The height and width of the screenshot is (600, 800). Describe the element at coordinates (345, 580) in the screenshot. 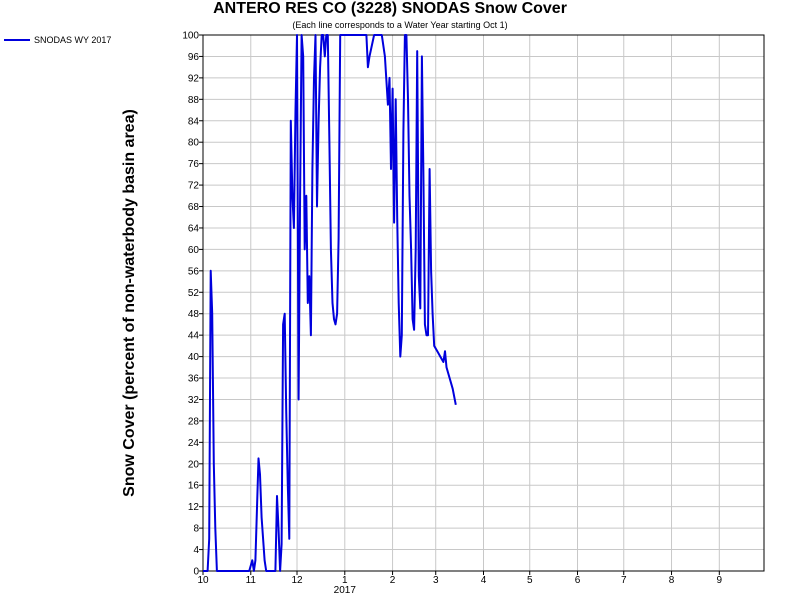

I see `x-tick-label: 1` at that location.